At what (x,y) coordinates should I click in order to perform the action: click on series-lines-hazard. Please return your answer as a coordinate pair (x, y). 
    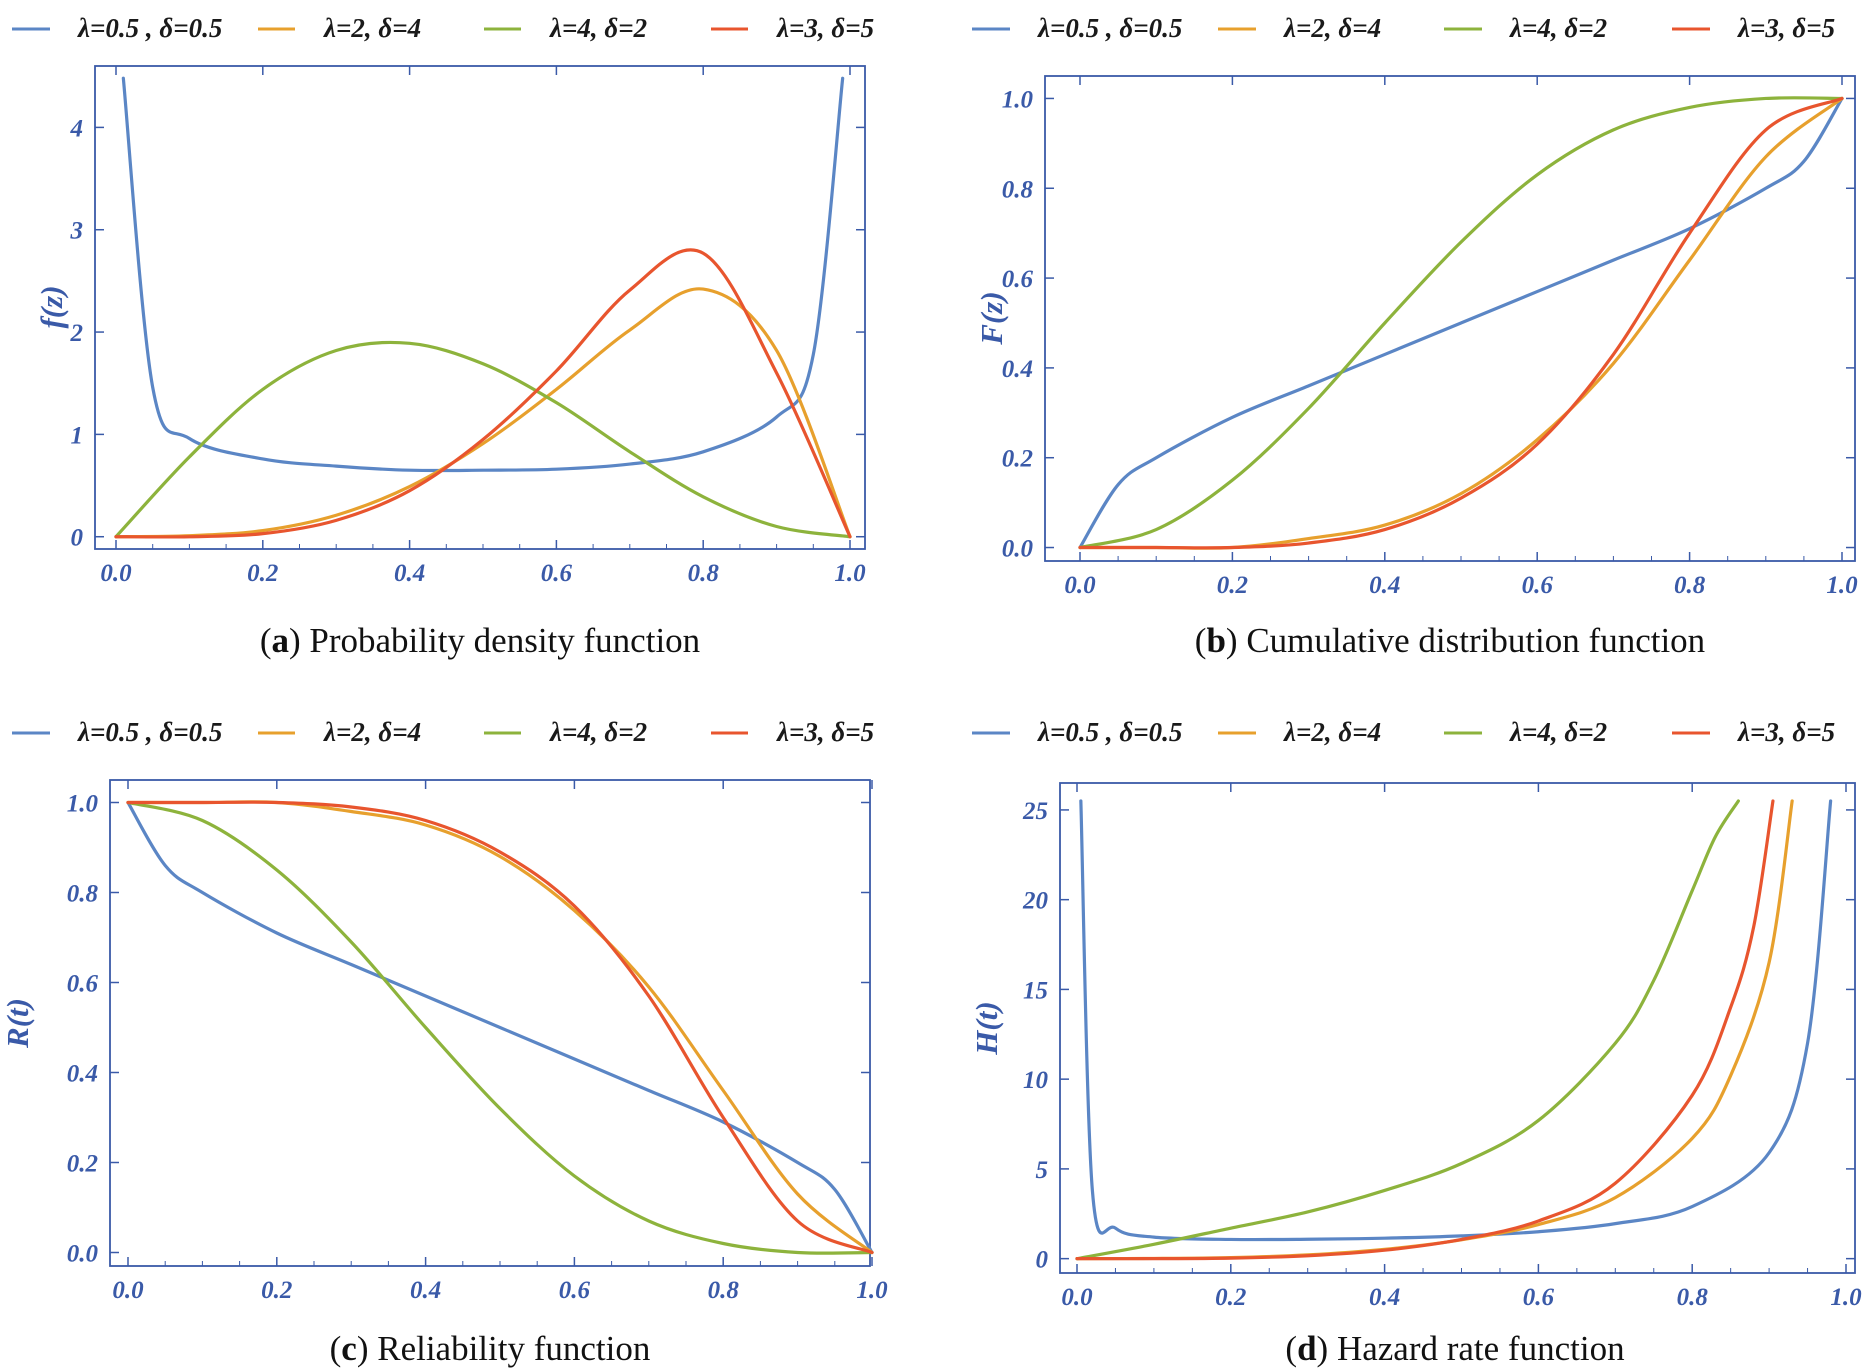
    Looking at the image, I should click on (1454, 1030).